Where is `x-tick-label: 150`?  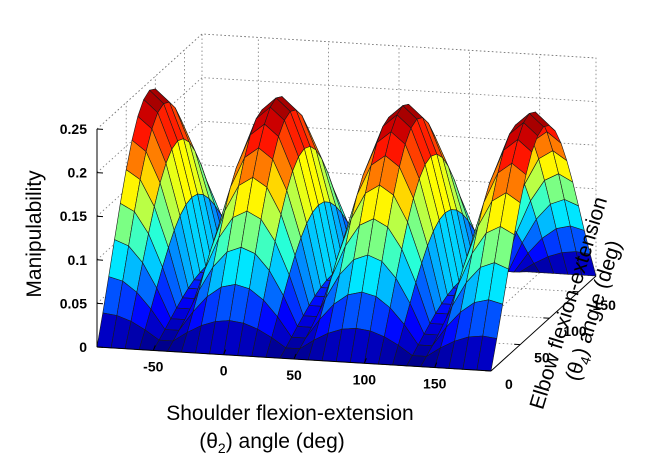
x-tick-label: 150 is located at coordinates (435, 384).